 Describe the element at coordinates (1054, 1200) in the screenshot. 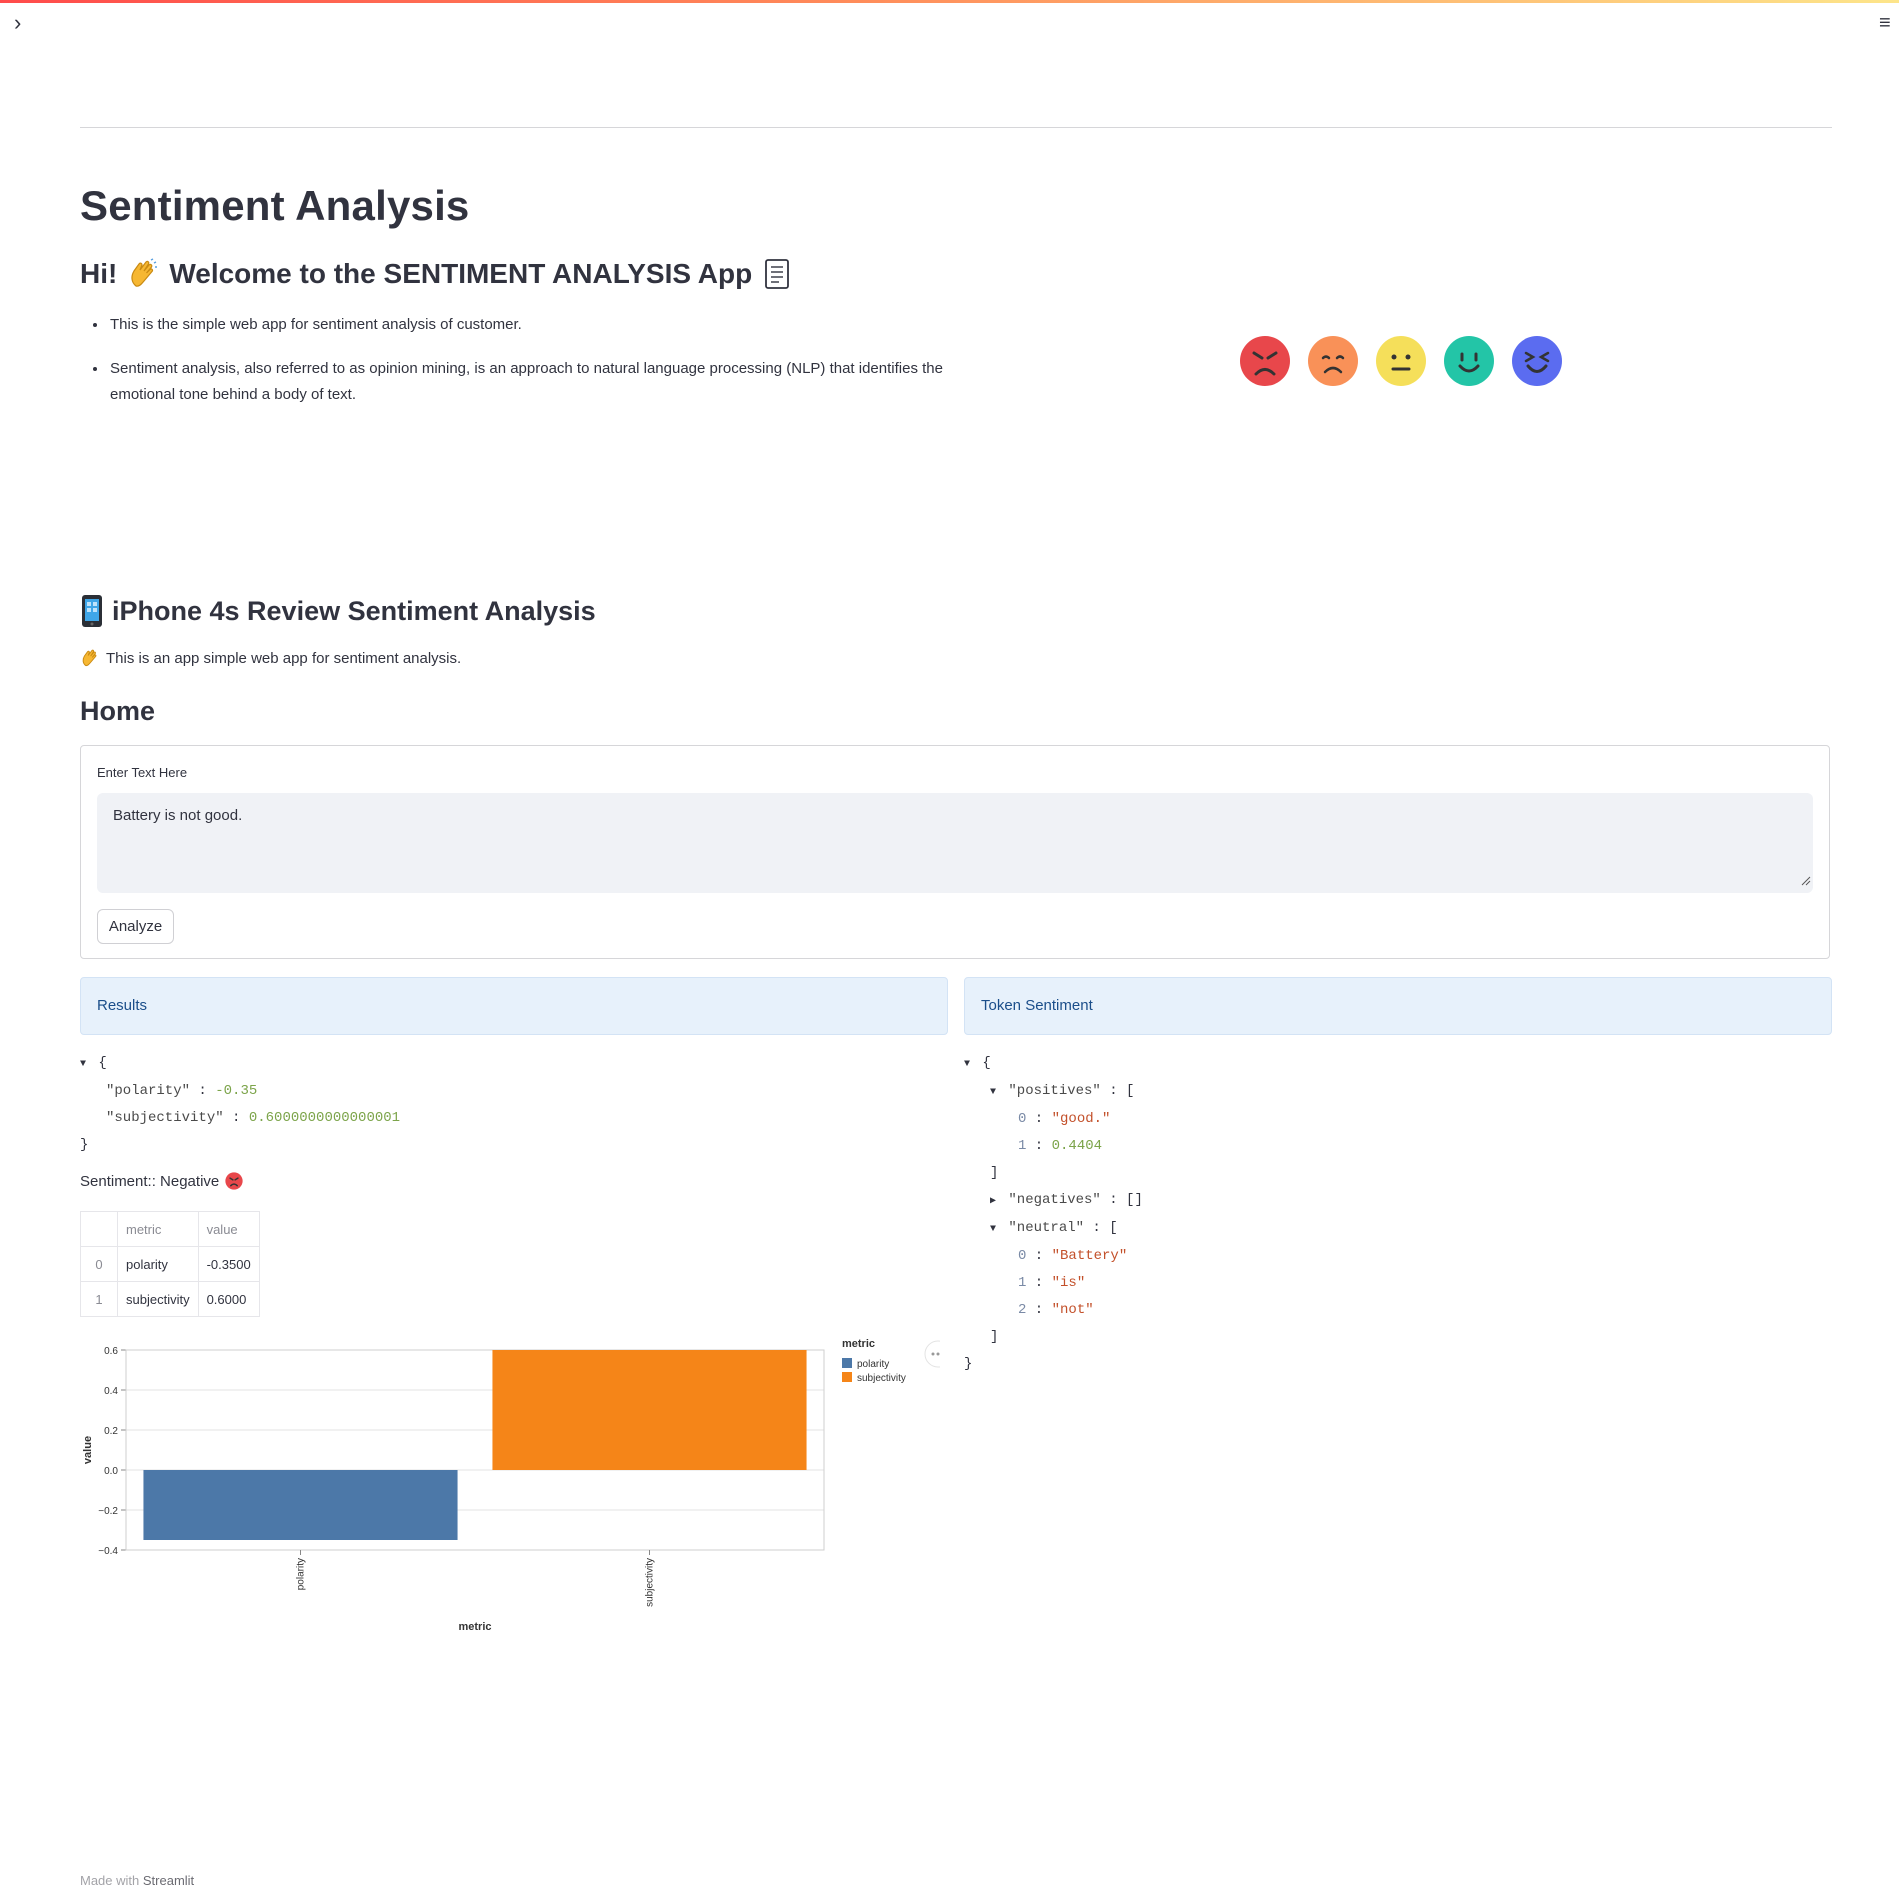

I see `json-key: "negatives"` at that location.